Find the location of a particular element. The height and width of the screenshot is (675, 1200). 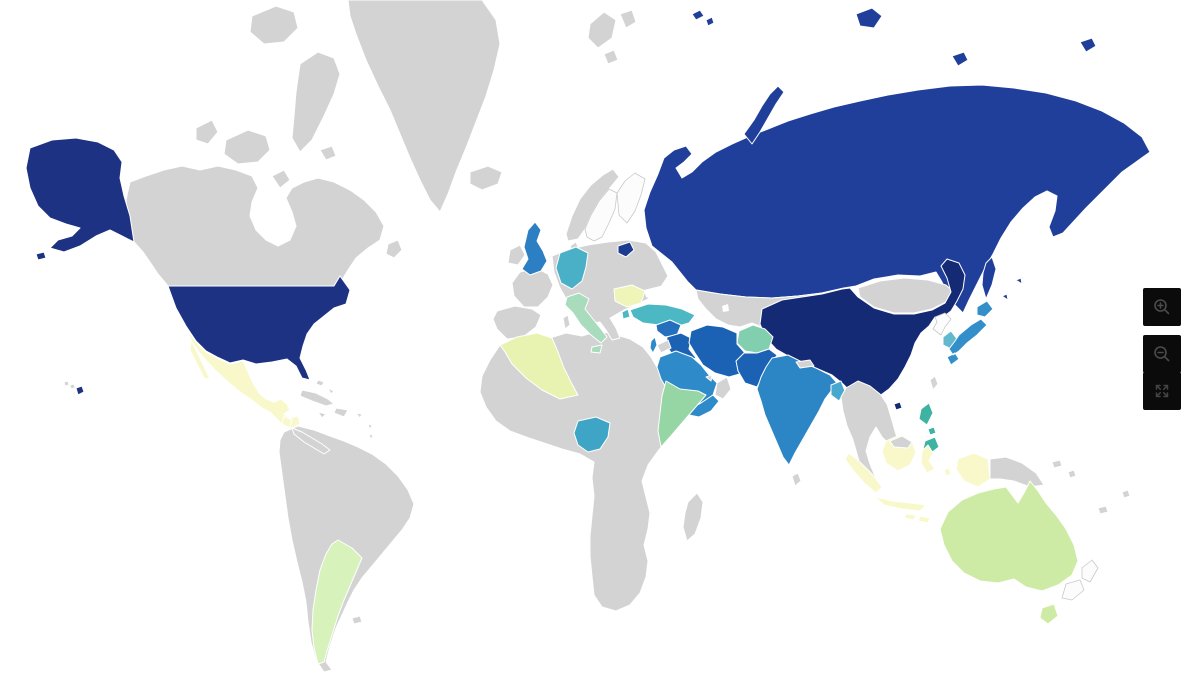

country-uk is located at coordinates (534, 248).